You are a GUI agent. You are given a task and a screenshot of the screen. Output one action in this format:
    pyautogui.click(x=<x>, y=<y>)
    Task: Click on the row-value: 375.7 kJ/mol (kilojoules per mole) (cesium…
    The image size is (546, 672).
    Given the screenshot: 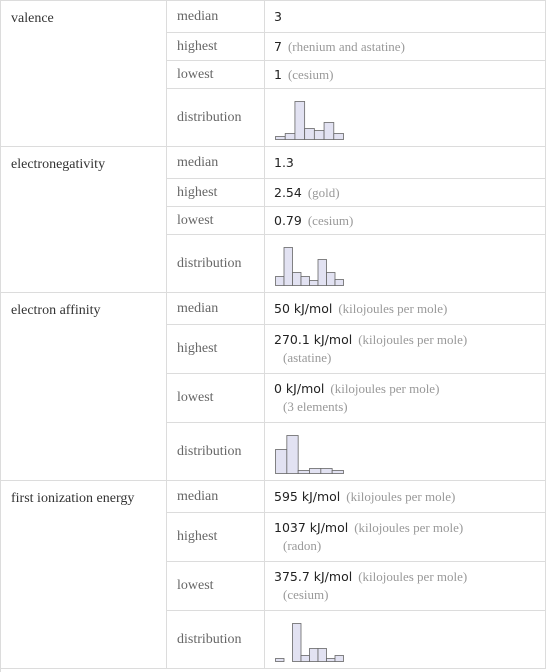 What is the action you would take?
    pyautogui.click(x=405, y=586)
    